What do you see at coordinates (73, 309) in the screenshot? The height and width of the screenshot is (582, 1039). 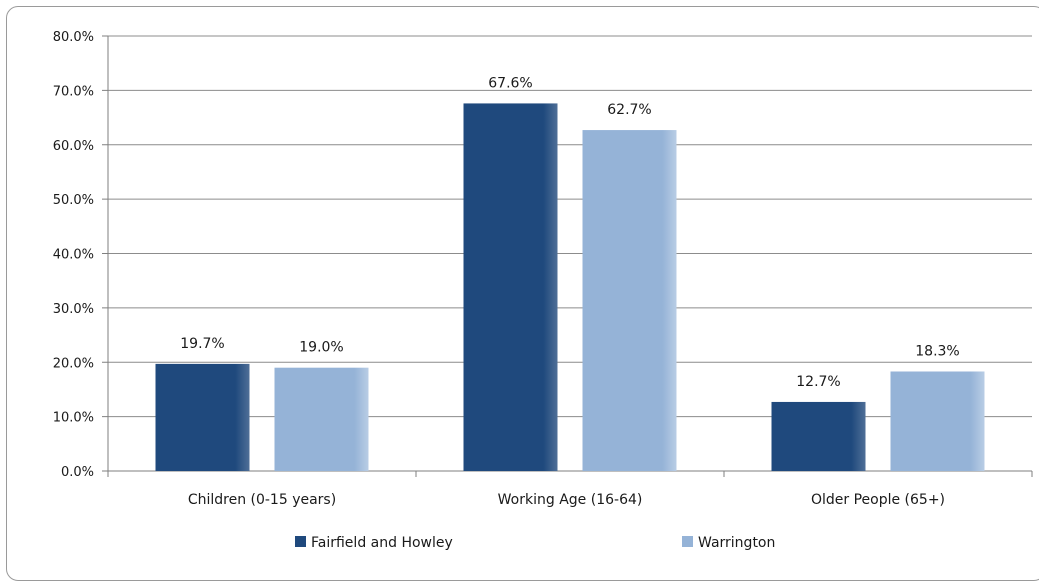 I see `y-tick-label-3: 30.0%` at bounding box center [73, 309].